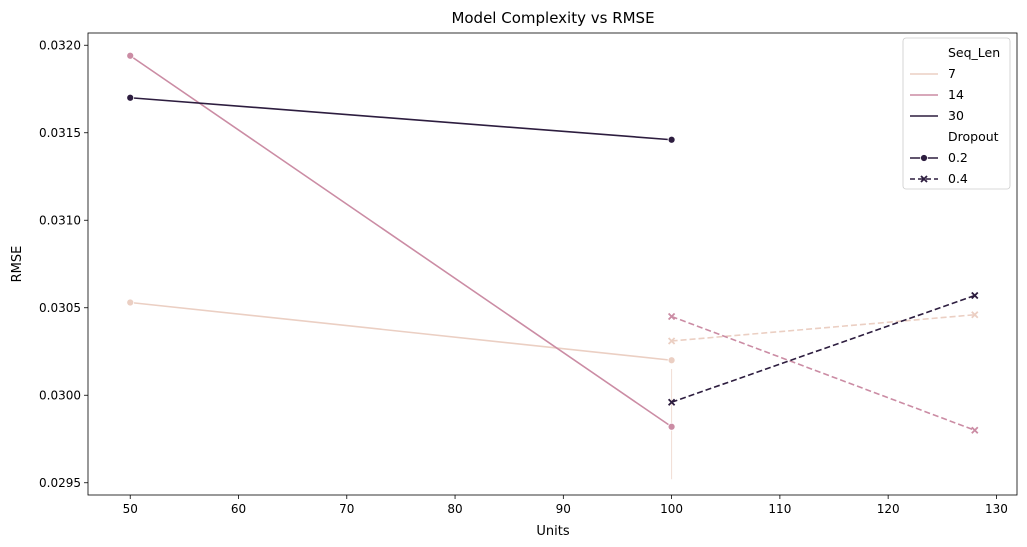  Describe the element at coordinates (823, 327) in the screenshot. I see `series-line-seq7-dropout0.4` at that location.